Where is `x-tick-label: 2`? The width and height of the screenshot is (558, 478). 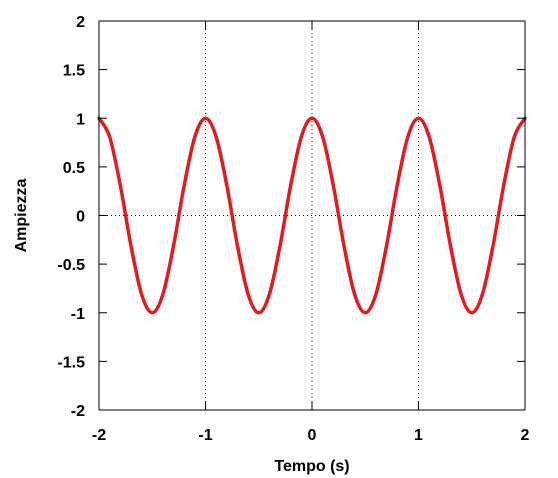
x-tick-label: 2 is located at coordinates (525, 435).